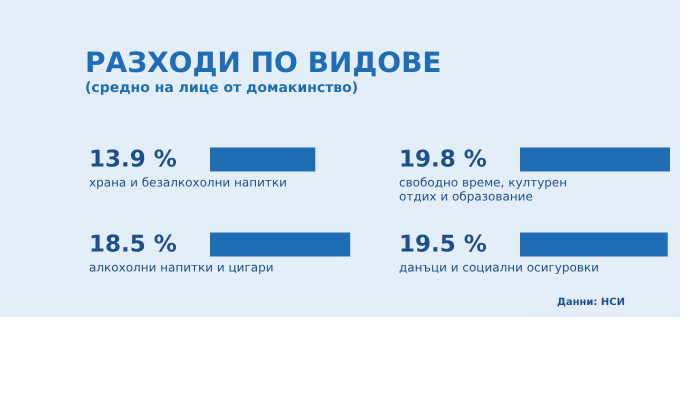 This screenshot has width=700, height=393. I want to click on chart-subtitle: (средно на лице от домакинство), so click(221, 88).